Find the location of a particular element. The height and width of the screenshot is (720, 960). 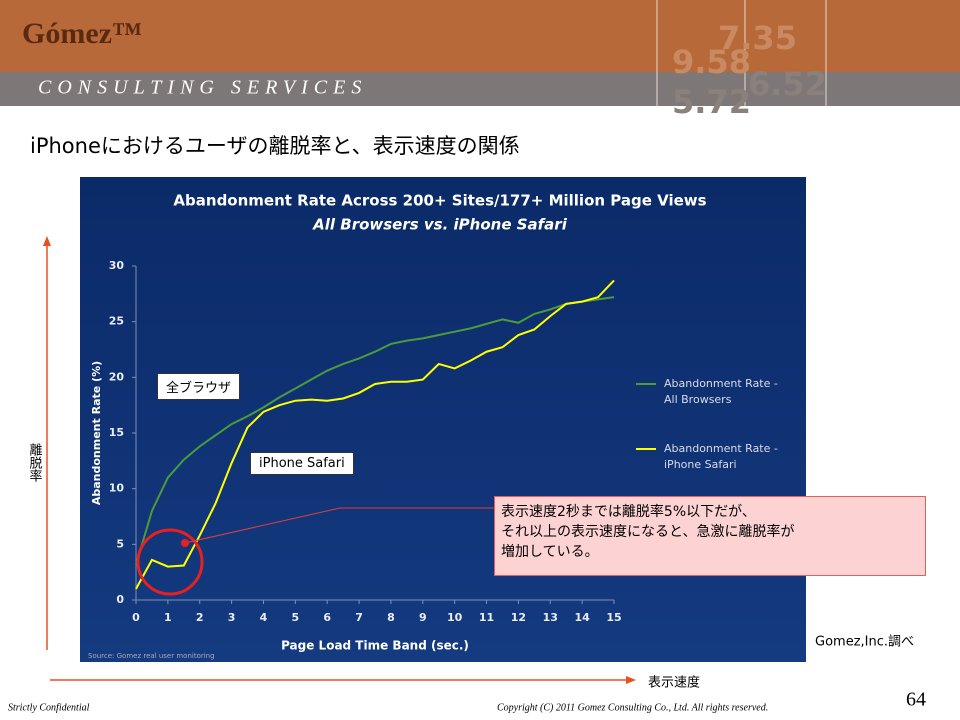

x-tick-label: 14 is located at coordinates (582, 617).